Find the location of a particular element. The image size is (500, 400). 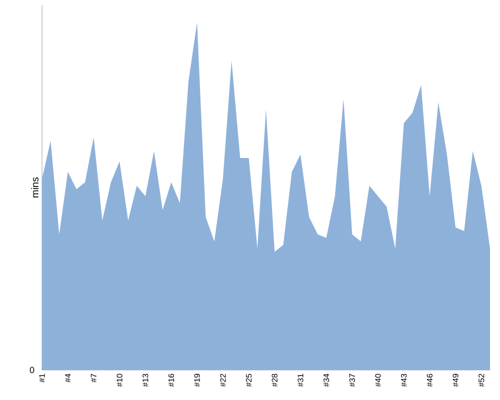

y-axis-title: mins is located at coordinates (34, 187).